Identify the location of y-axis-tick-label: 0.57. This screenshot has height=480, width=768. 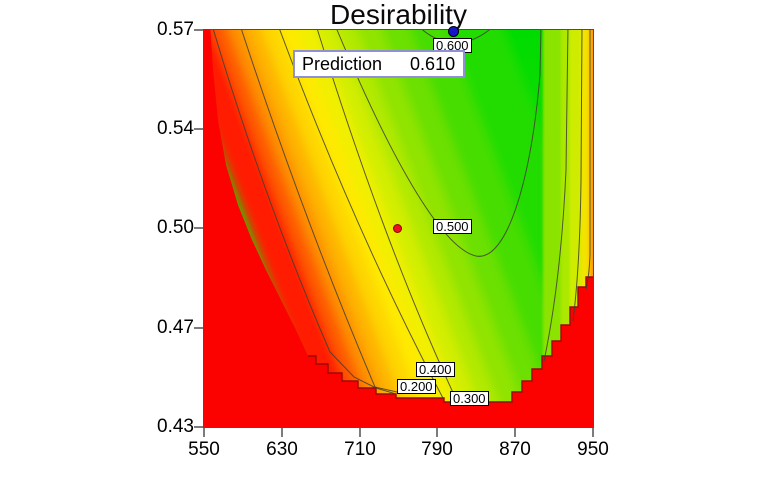
(175, 29).